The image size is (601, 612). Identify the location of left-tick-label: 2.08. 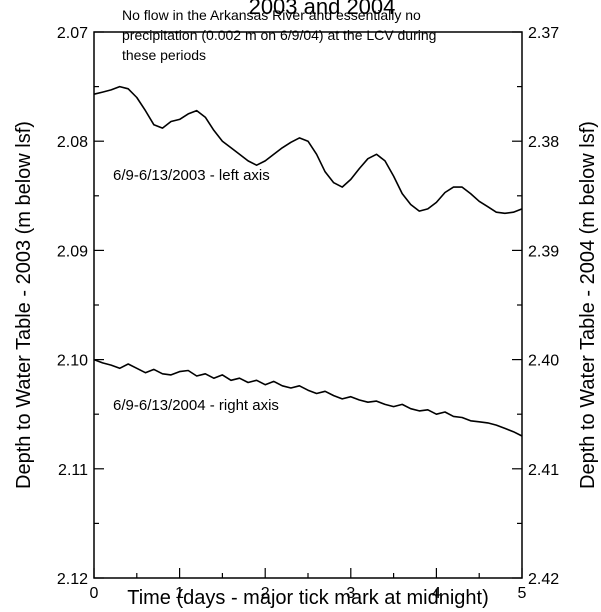
(72, 142).